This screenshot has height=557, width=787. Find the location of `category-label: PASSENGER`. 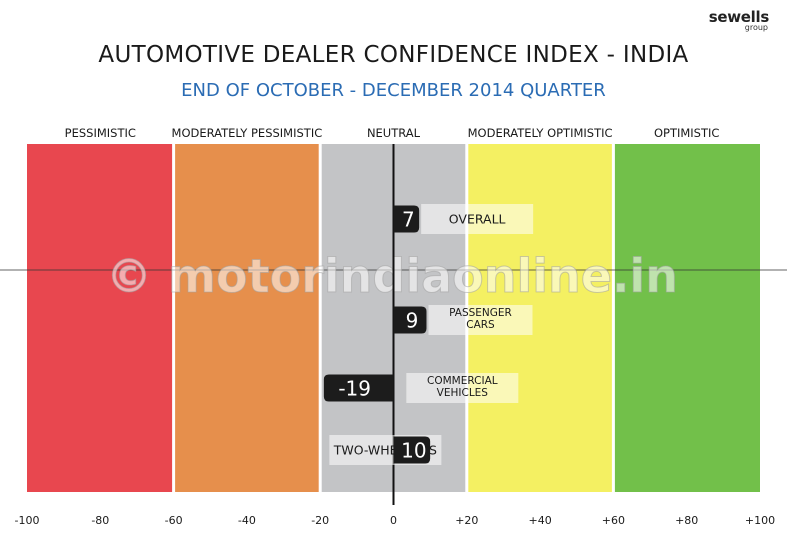

category-label: PASSENGER is located at coordinates (480, 313).